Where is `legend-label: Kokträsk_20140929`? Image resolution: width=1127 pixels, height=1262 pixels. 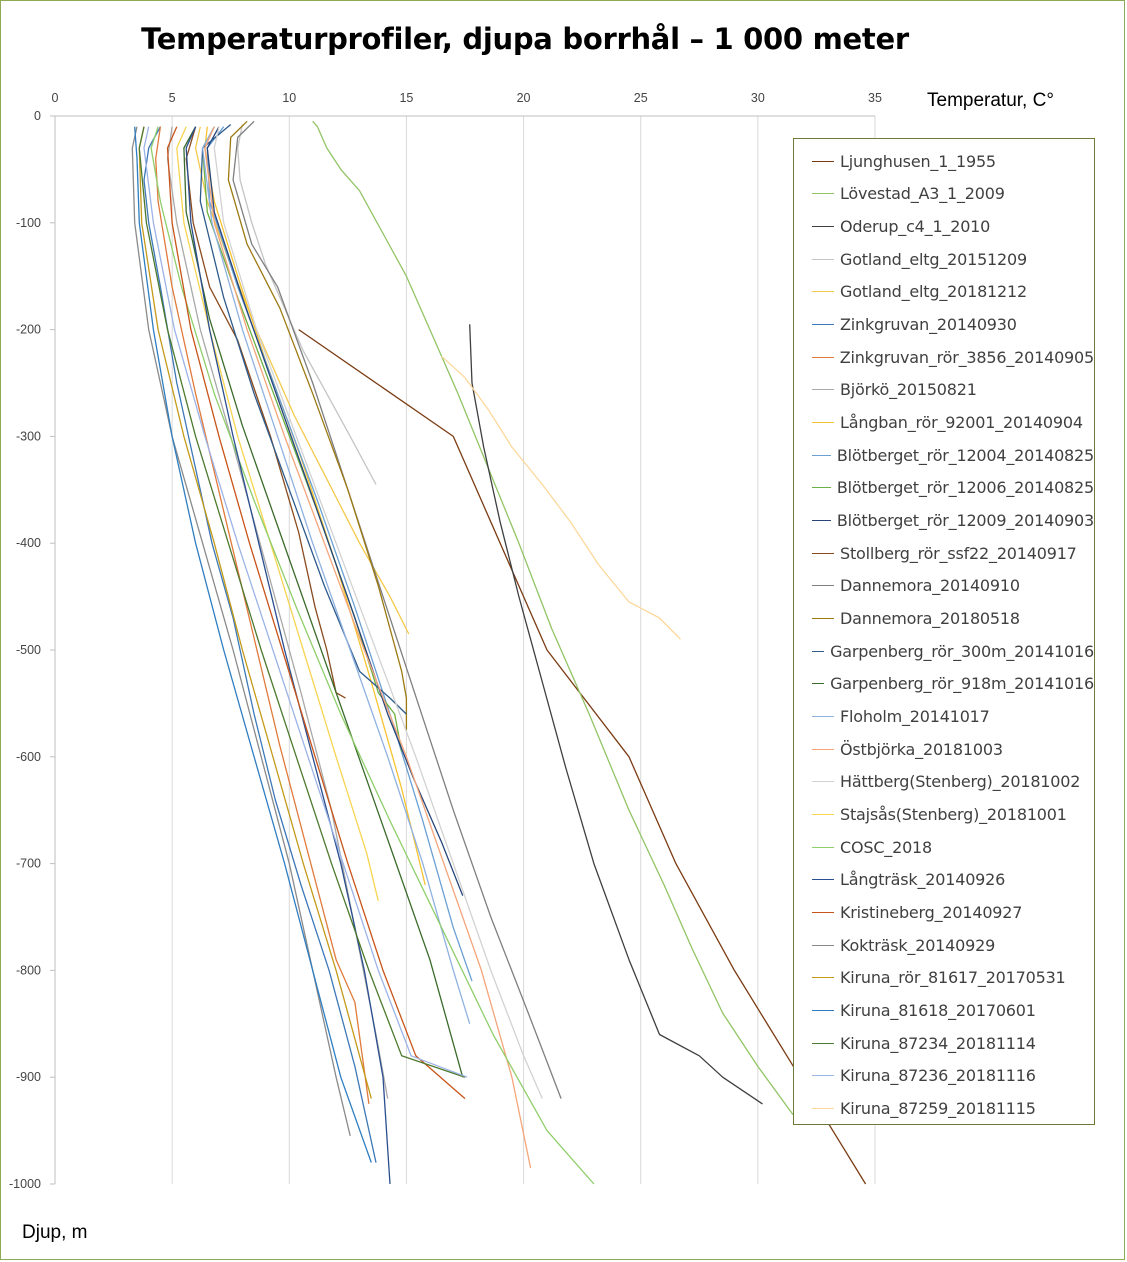
legend-label: Kokträsk_20140929 is located at coordinates (918, 945).